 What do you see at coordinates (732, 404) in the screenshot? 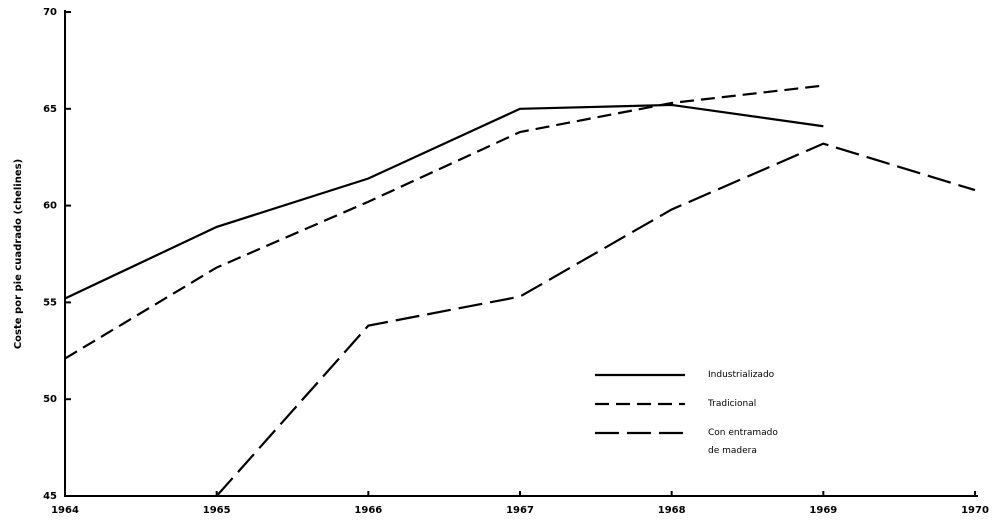
I see `legend-label: Tradicional` at bounding box center [732, 404].